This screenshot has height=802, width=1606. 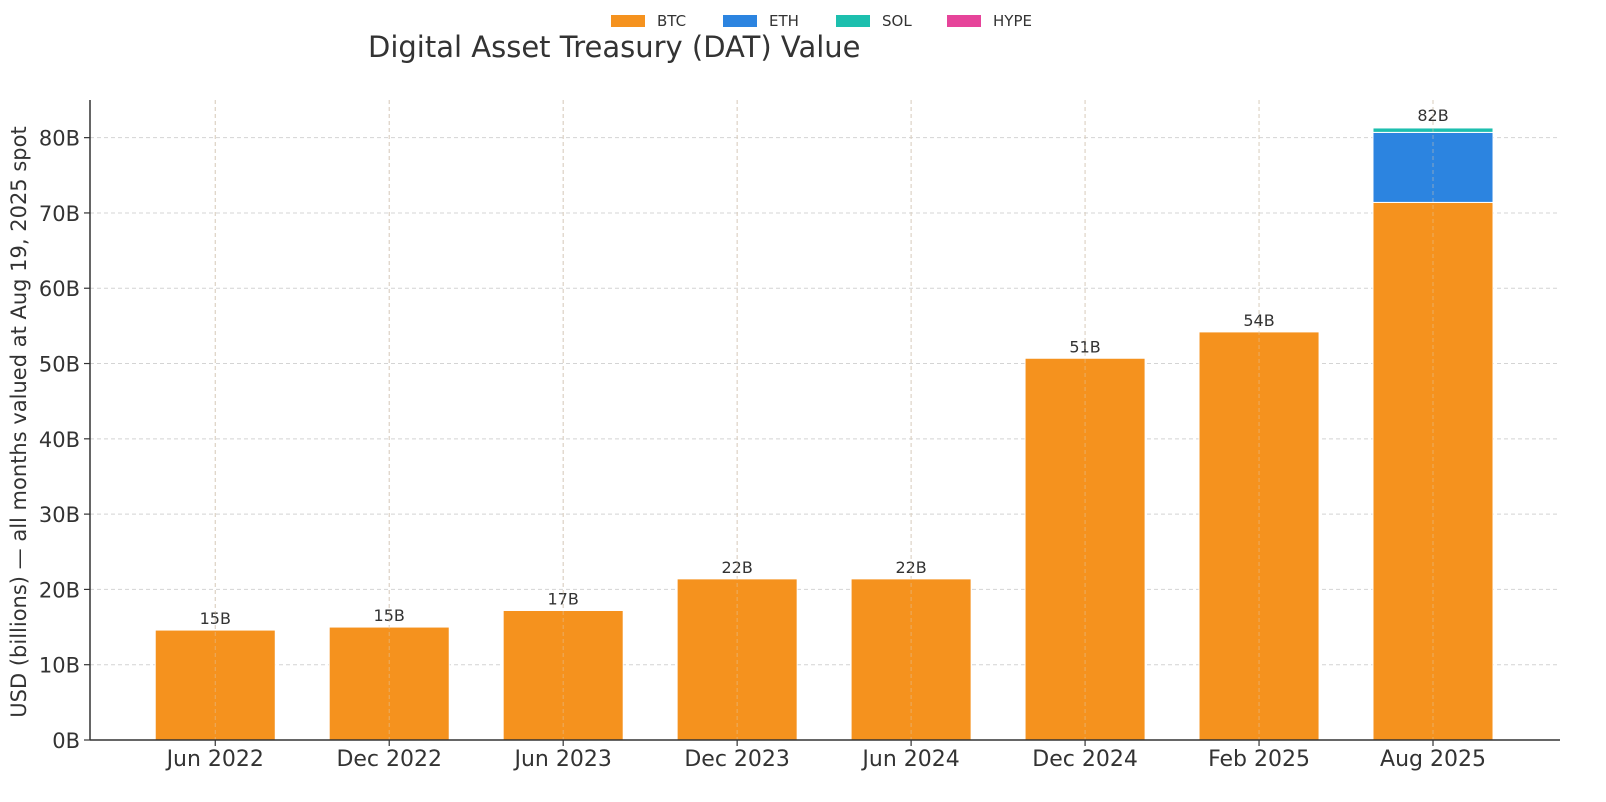 I want to click on legend-label-eth: ETH, so click(x=784, y=21).